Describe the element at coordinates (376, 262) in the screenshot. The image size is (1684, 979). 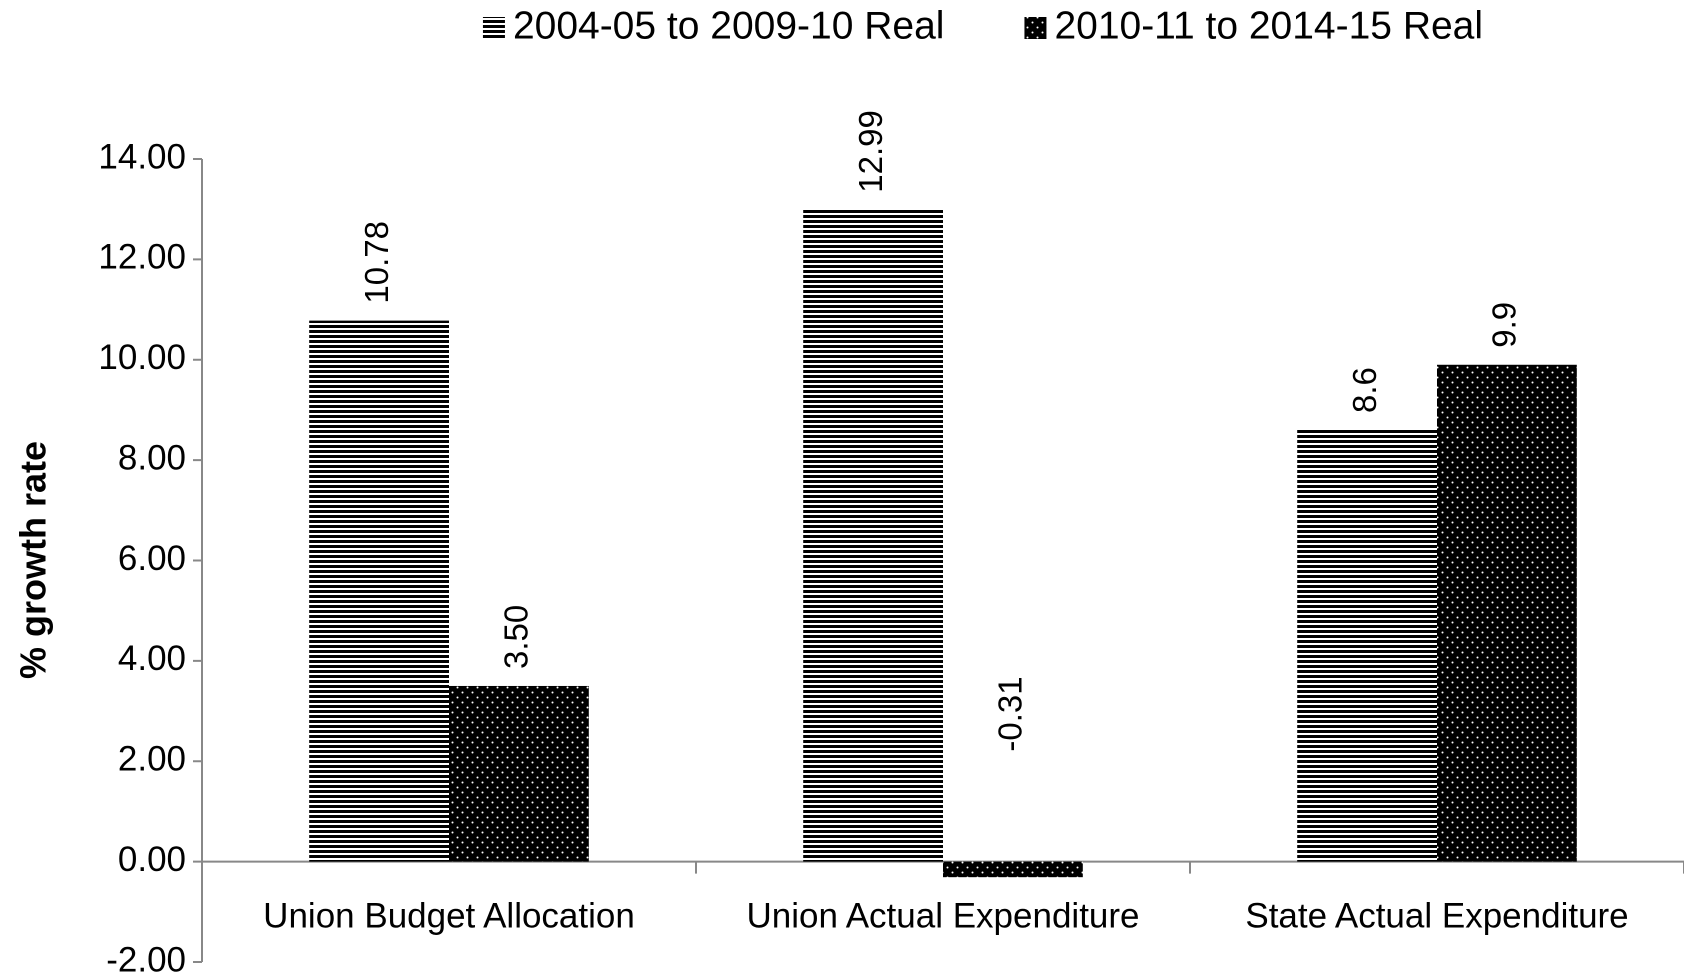
I see `data-label: 10.78` at that location.